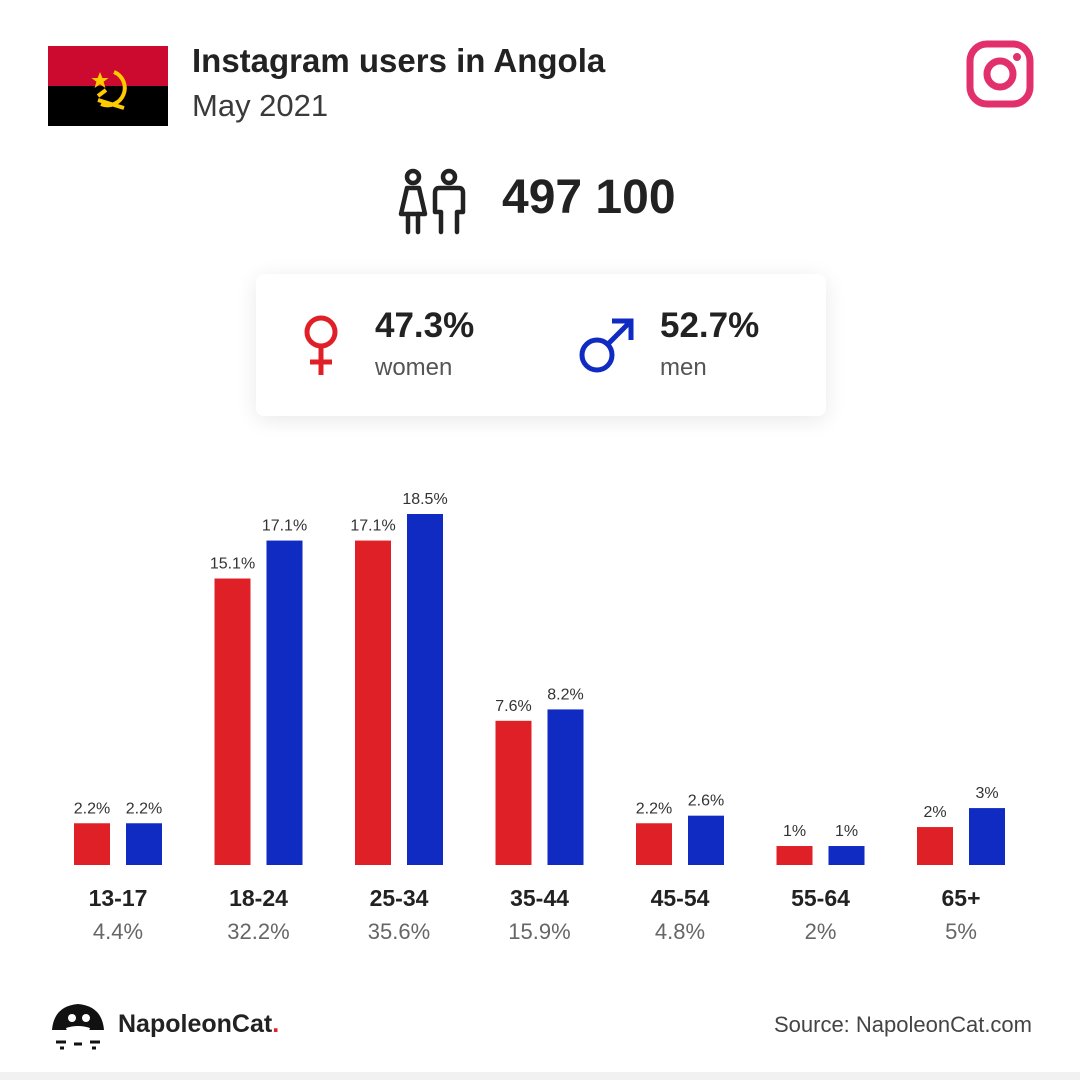  What do you see at coordinates (513, 706) in the screenshot?
I see `data-label-women-35-44: 7.6%` at bounding box center [513, 706].